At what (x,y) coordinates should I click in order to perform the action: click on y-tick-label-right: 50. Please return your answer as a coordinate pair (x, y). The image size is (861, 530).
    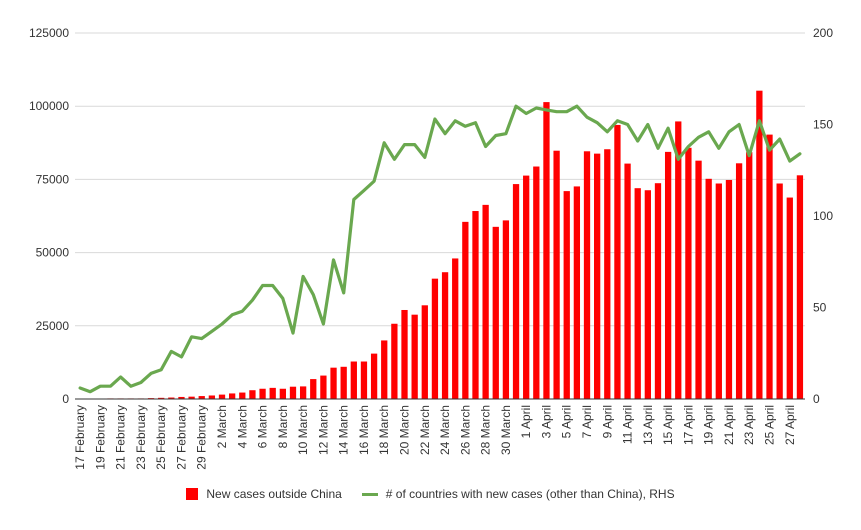
    Looking at the image, I should click on (820, 308).